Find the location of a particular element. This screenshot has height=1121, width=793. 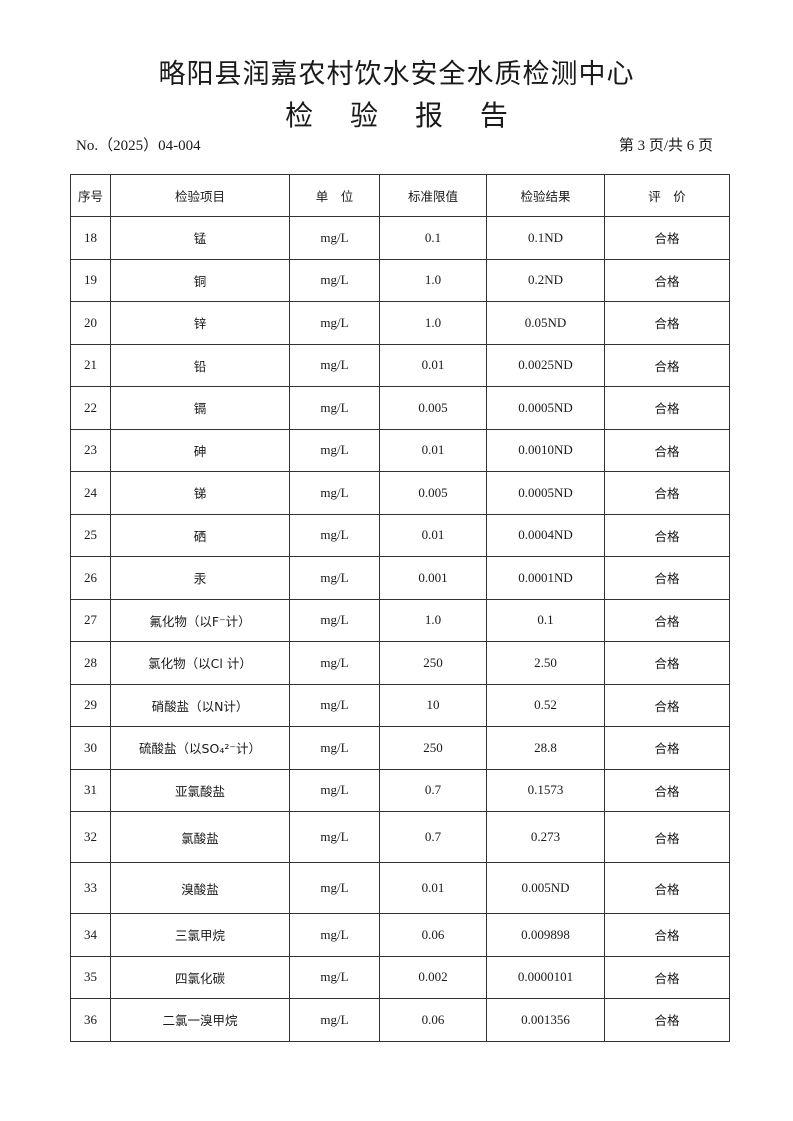

test-item-cell: 硝酸盐（以N计） is located at coordinates (200, 705).